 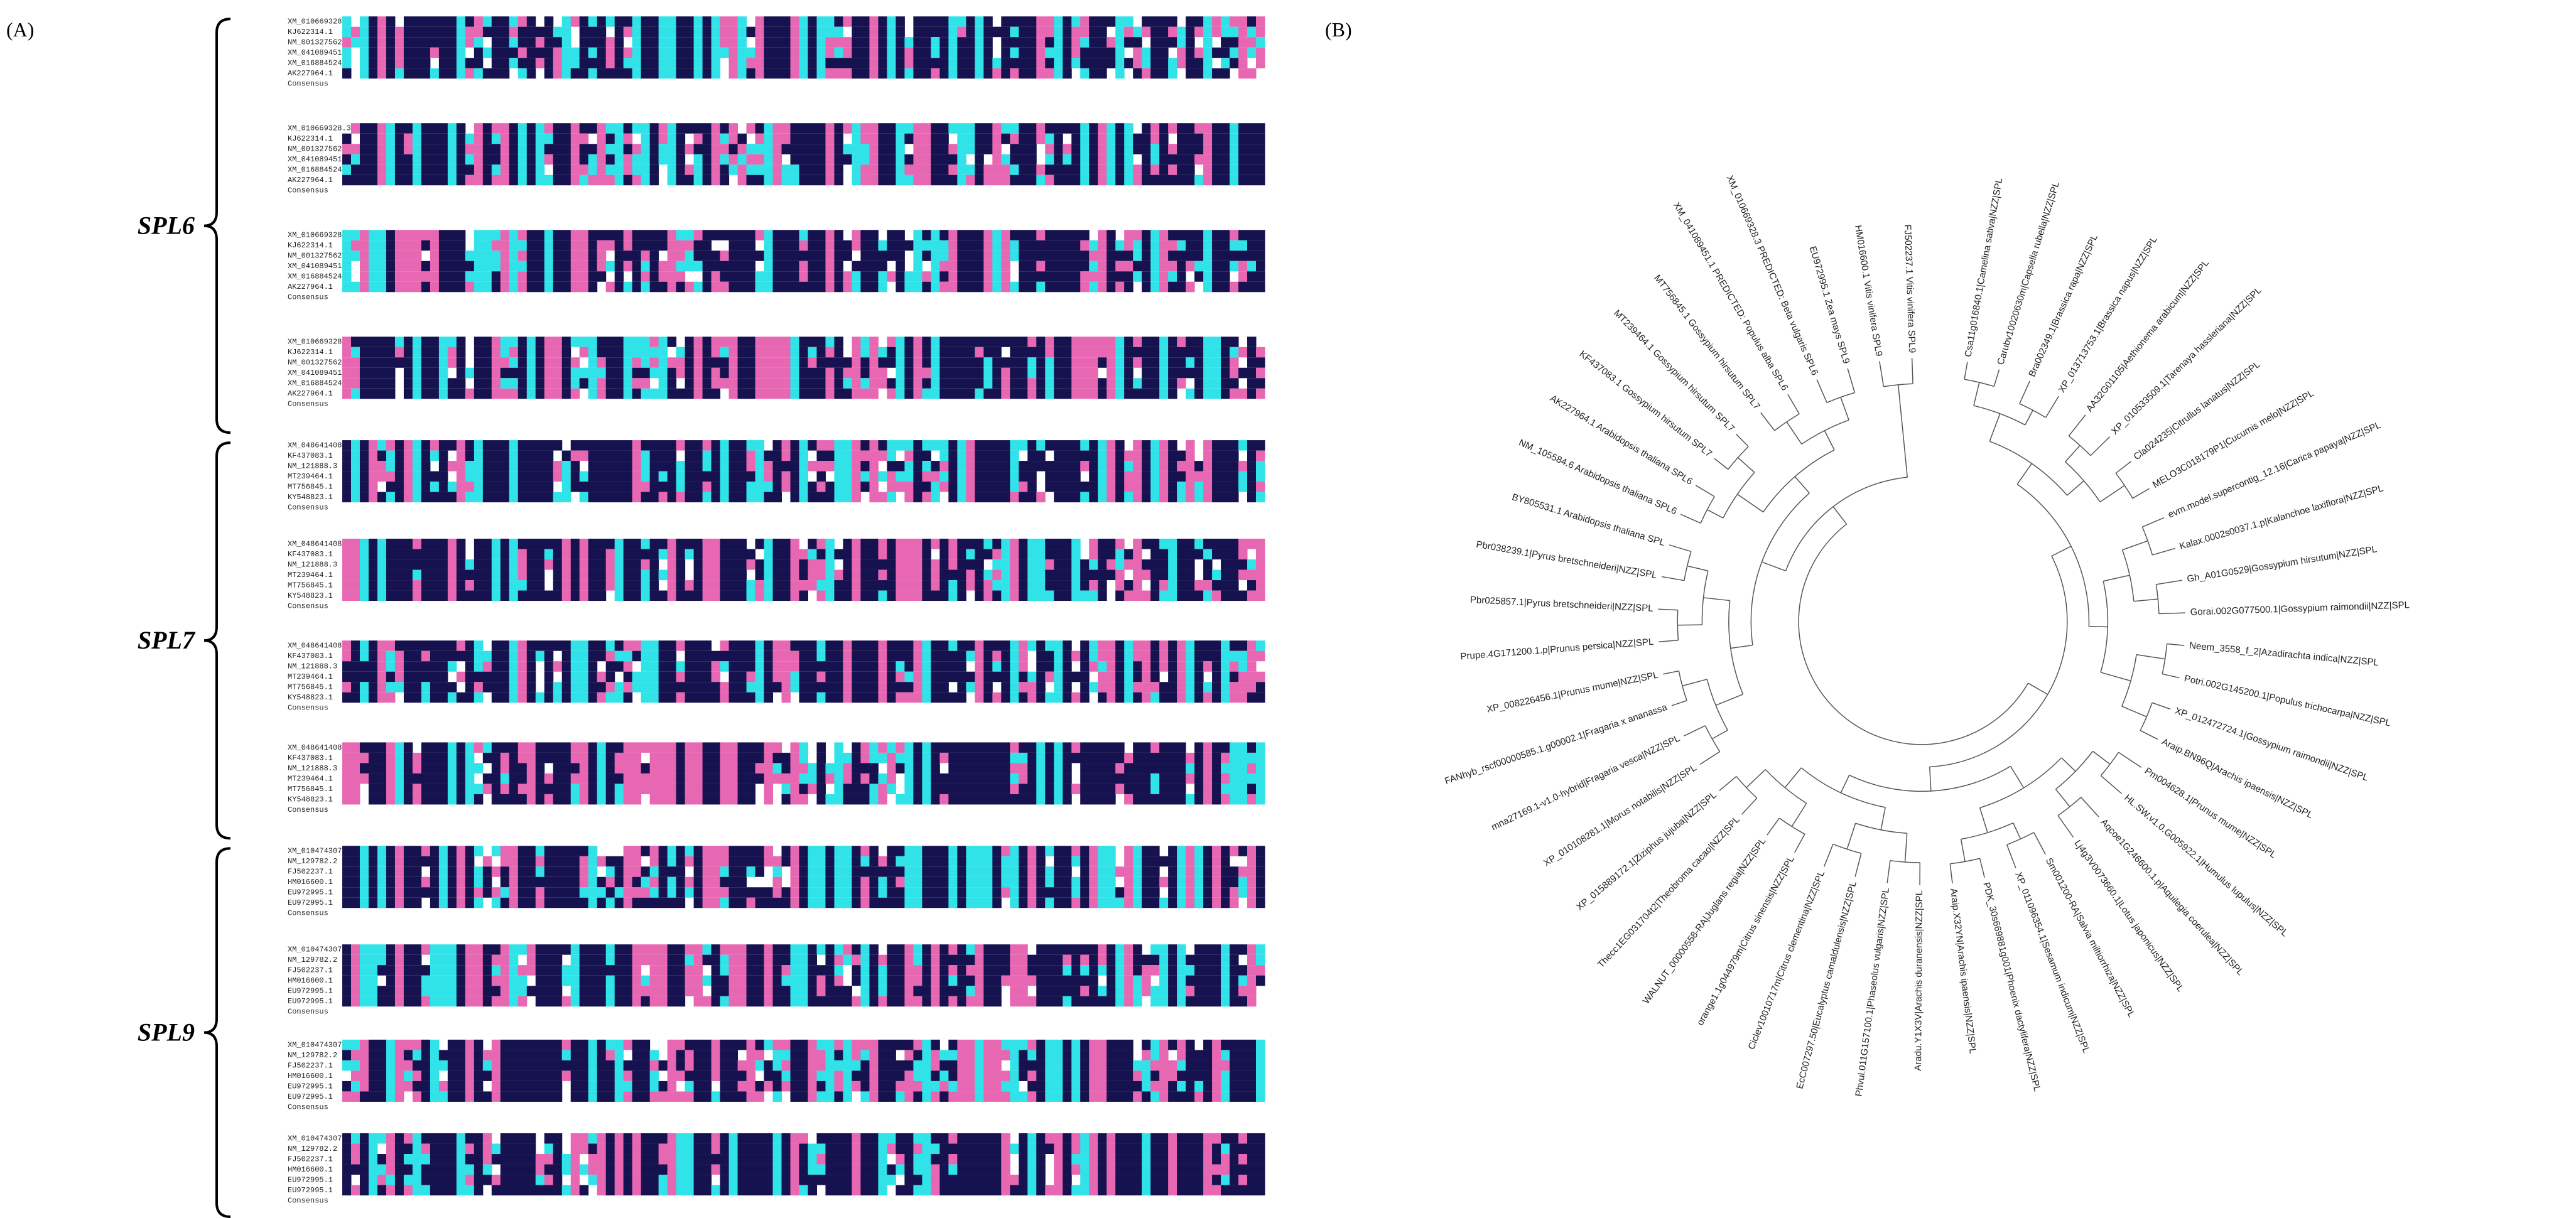 What do you see at coordinates (308, 913) in the screenshot?
I see `consensus-label: Consensus` at bounding box center [308, 913].